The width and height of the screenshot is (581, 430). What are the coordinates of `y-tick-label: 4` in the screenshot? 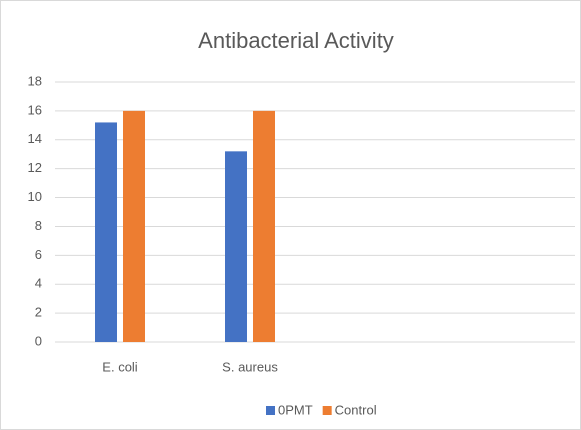 It's located at (38, 283).